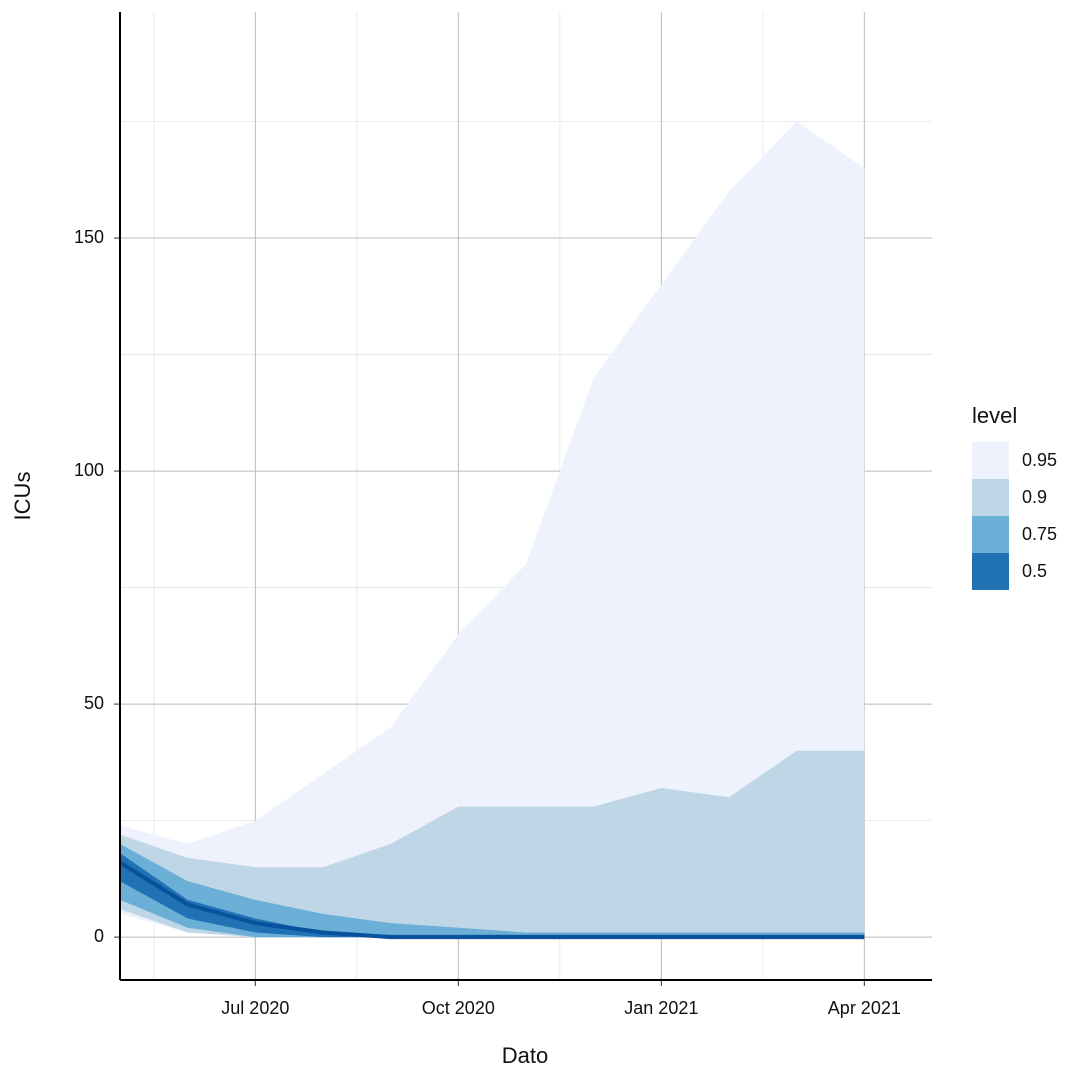 The height and width of the screenshot is (1075, 1067). I want to click on legend-label: 0.9, so click(1034, 497).